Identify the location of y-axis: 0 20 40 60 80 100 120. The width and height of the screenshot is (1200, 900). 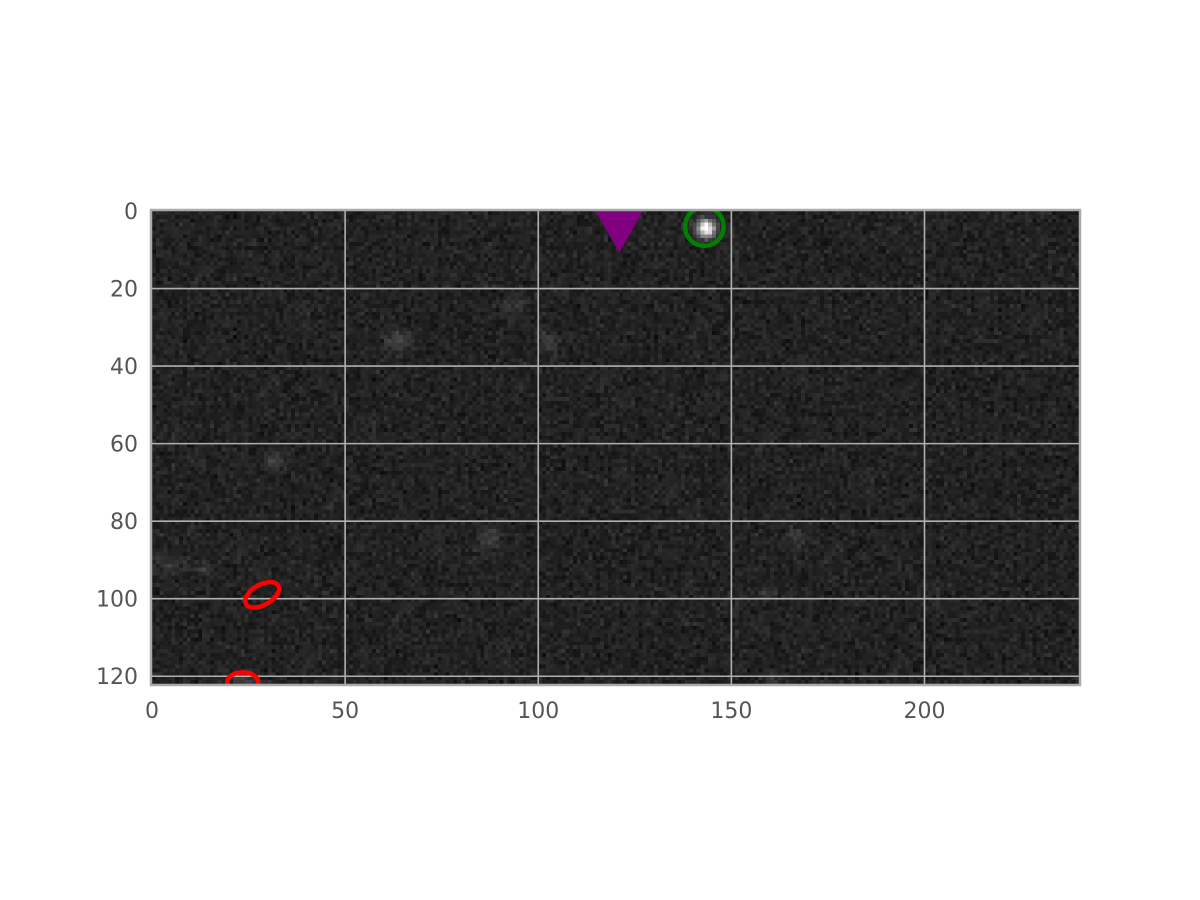
(117, 445).